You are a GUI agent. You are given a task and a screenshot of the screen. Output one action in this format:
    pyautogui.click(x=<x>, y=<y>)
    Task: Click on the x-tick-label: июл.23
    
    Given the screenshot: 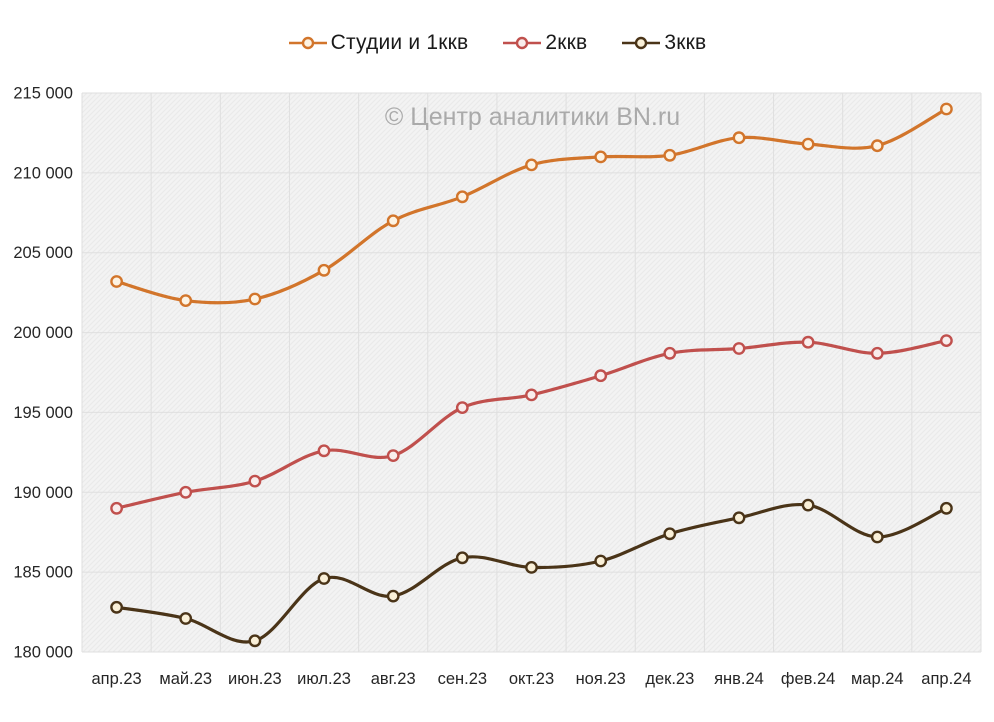 What is the action you would take?
    pyautogui.click(x=324, y=679)
    